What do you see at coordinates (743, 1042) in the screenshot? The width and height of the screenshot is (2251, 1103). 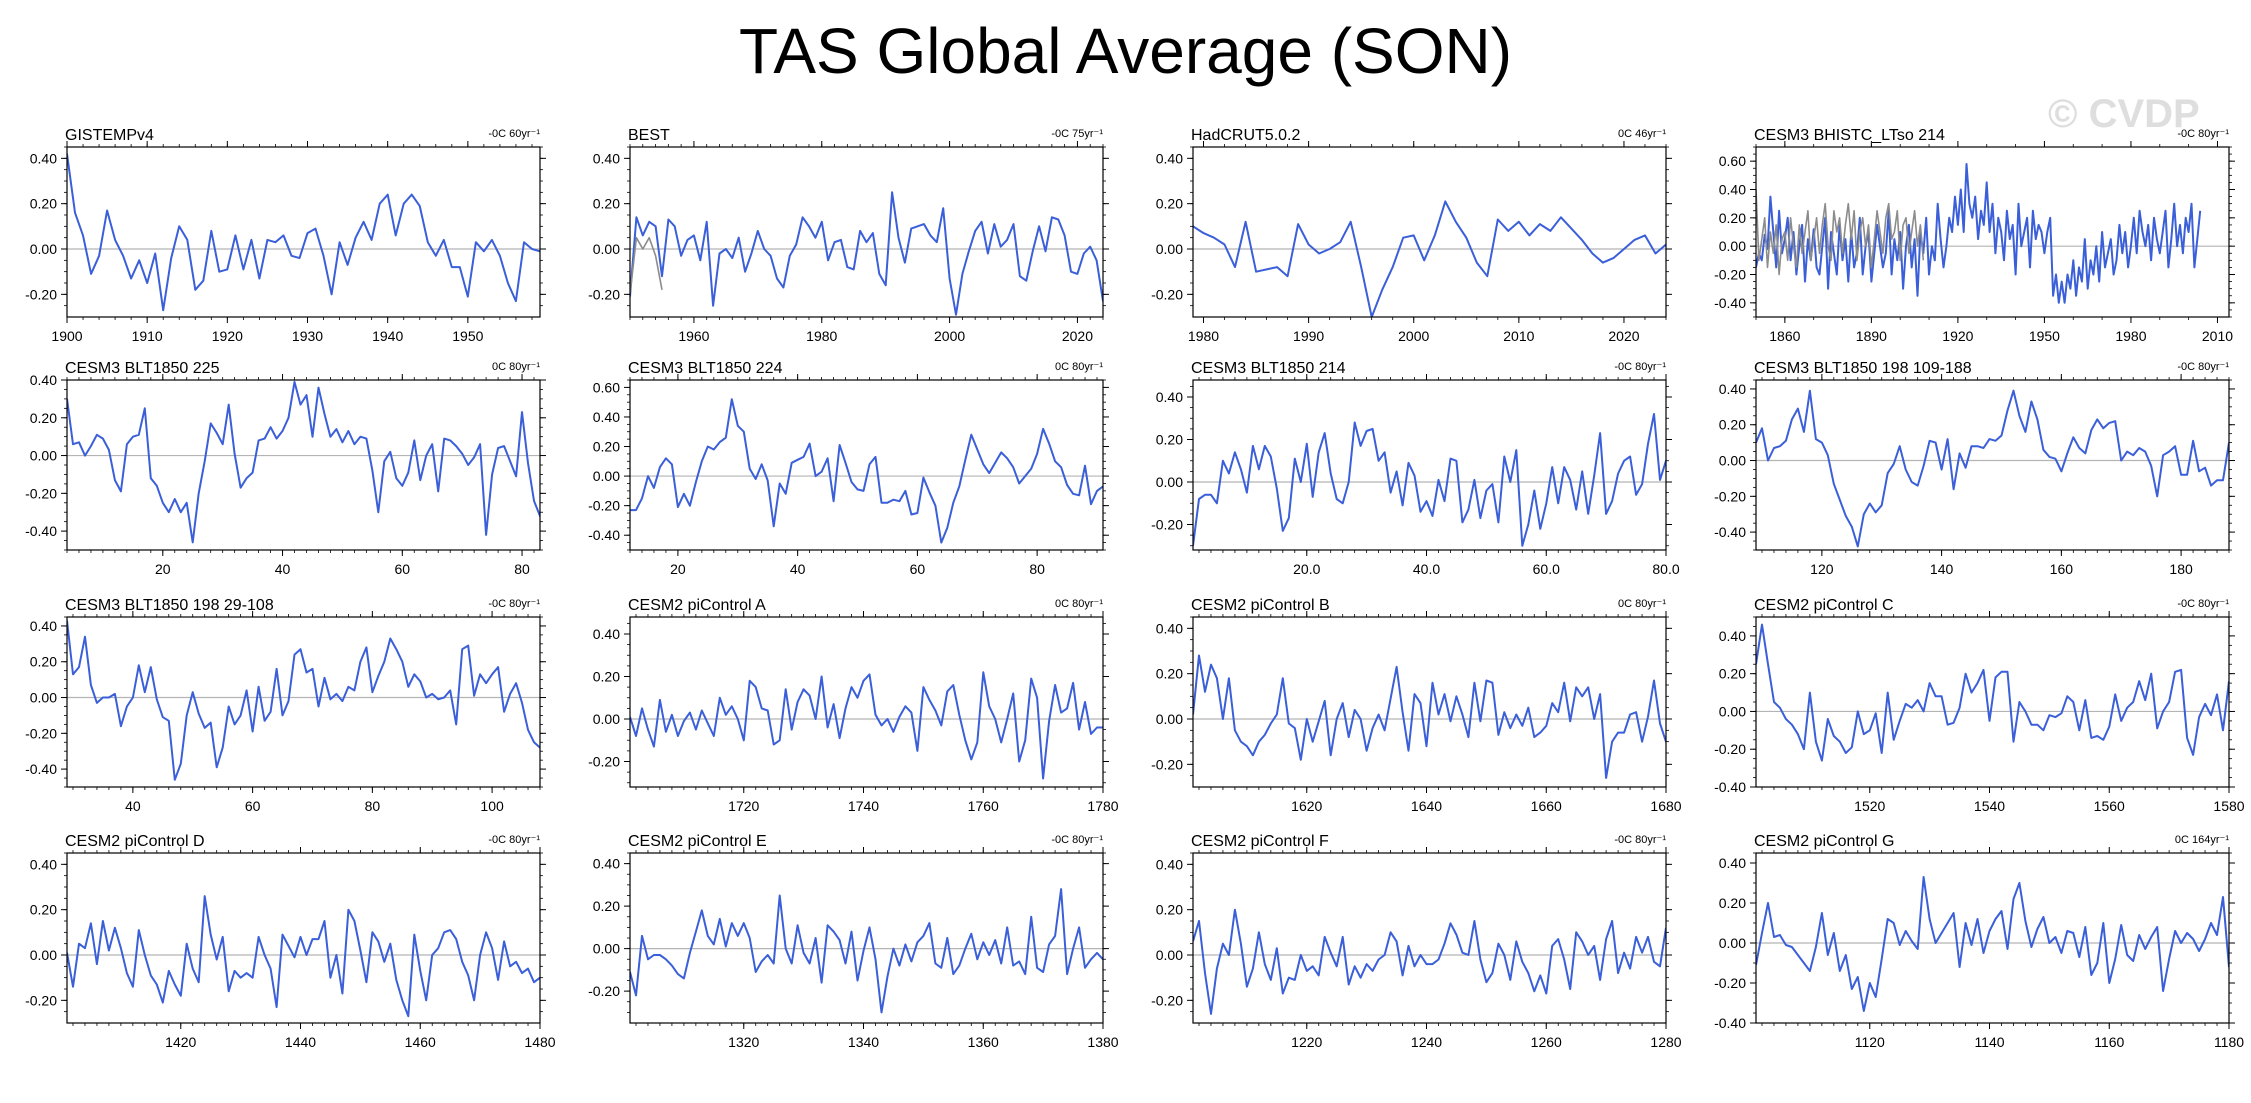 I see `x-tick-label: 1320` at bounding box center [743, 1042].